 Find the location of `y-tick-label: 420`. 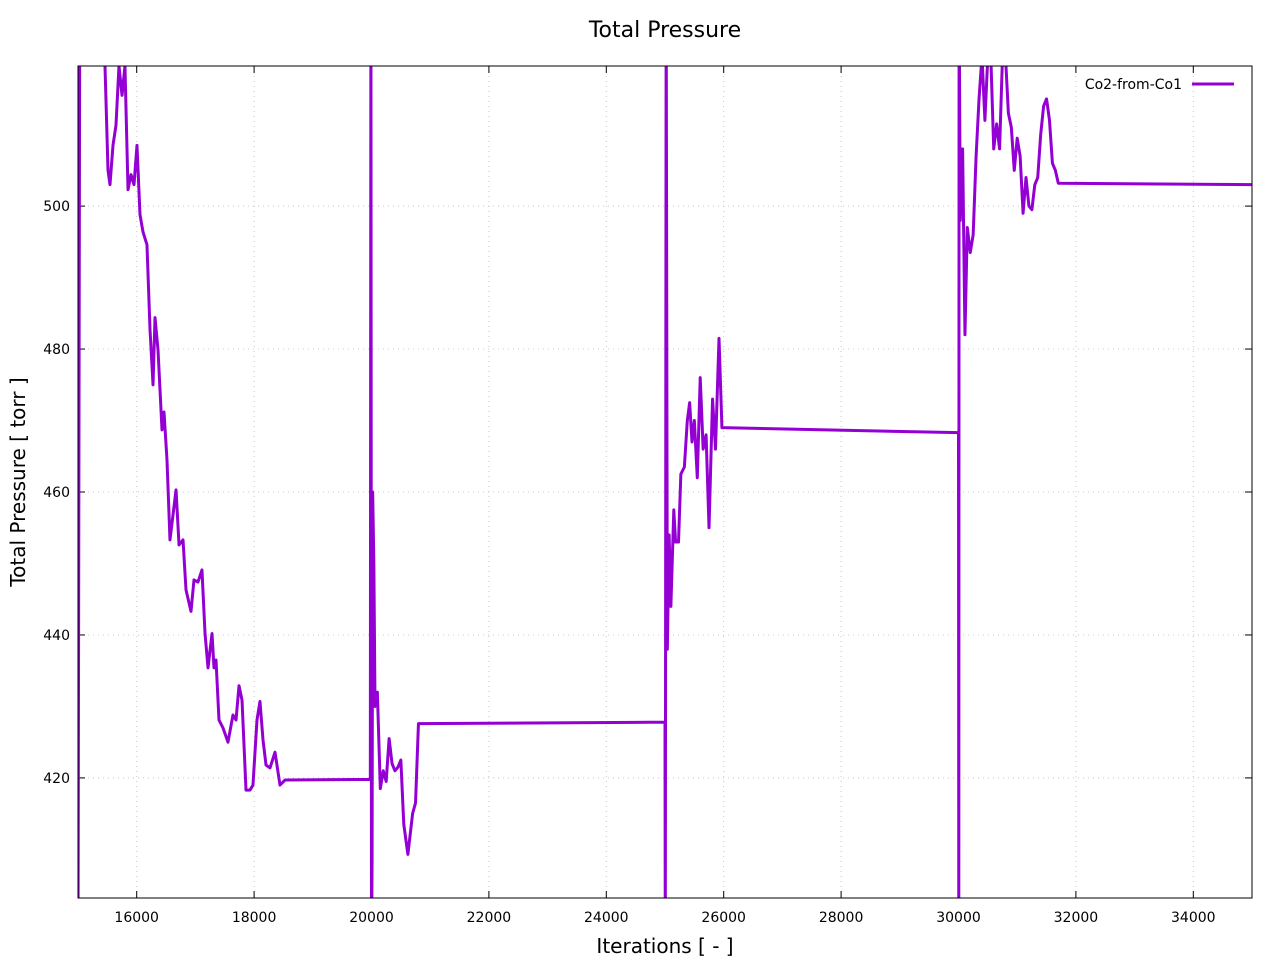

y-tick-label: 420 is located at coordinates (56, 779).